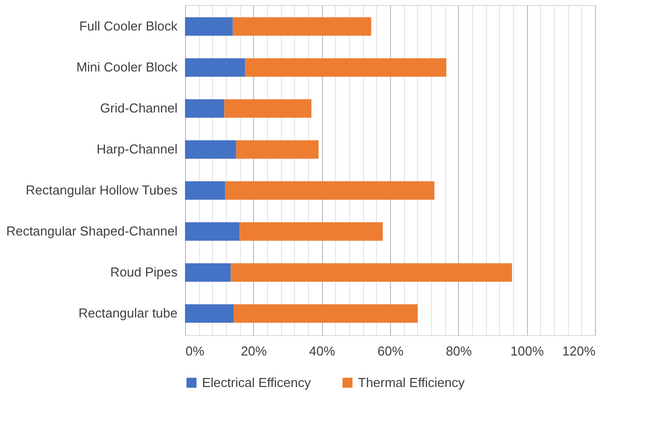 Image resolution: width=672 pixels, height=433 pixels. I want to click on y-tick-label: Rectangular Hollow Tubes, so click(102, 190).